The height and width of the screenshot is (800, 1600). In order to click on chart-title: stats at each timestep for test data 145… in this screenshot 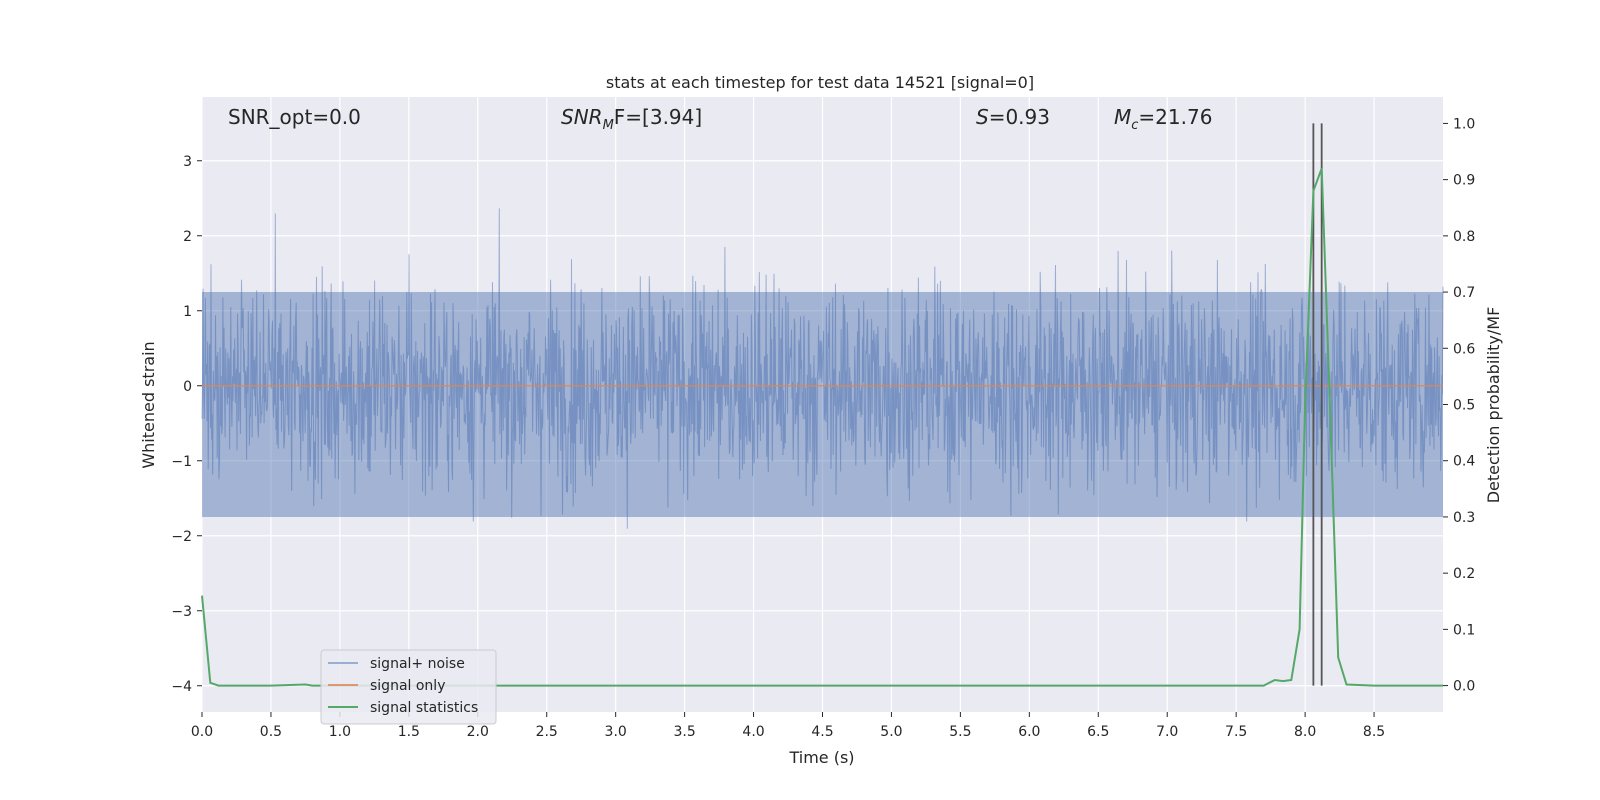, I will do `click(820, 82)`.